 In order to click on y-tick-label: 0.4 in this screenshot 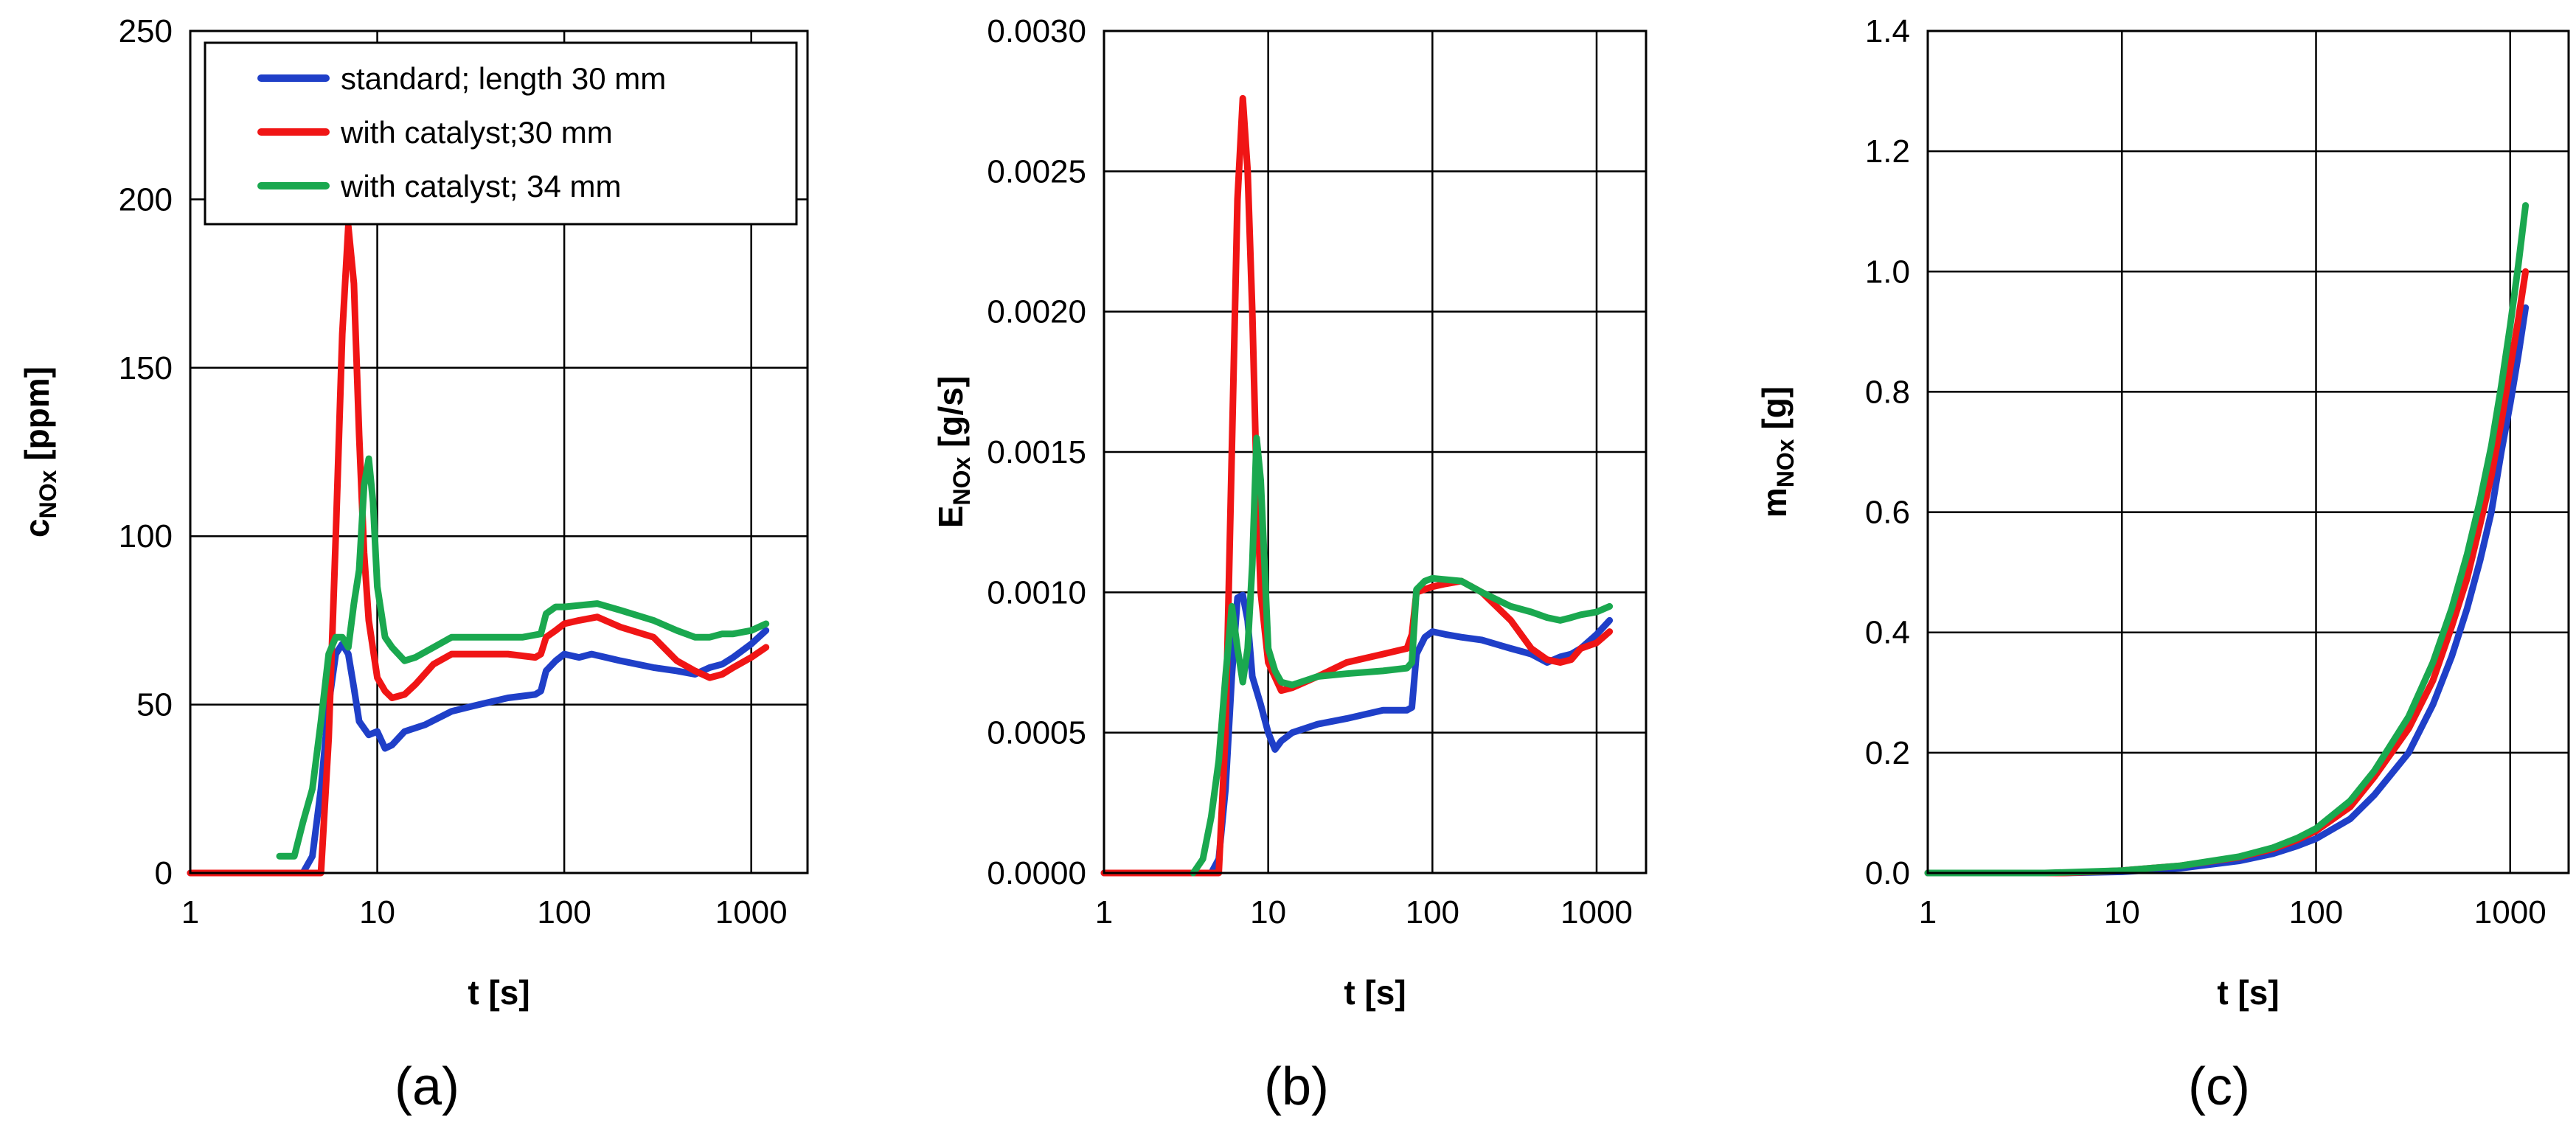, I will do `click(1887, 633)`.